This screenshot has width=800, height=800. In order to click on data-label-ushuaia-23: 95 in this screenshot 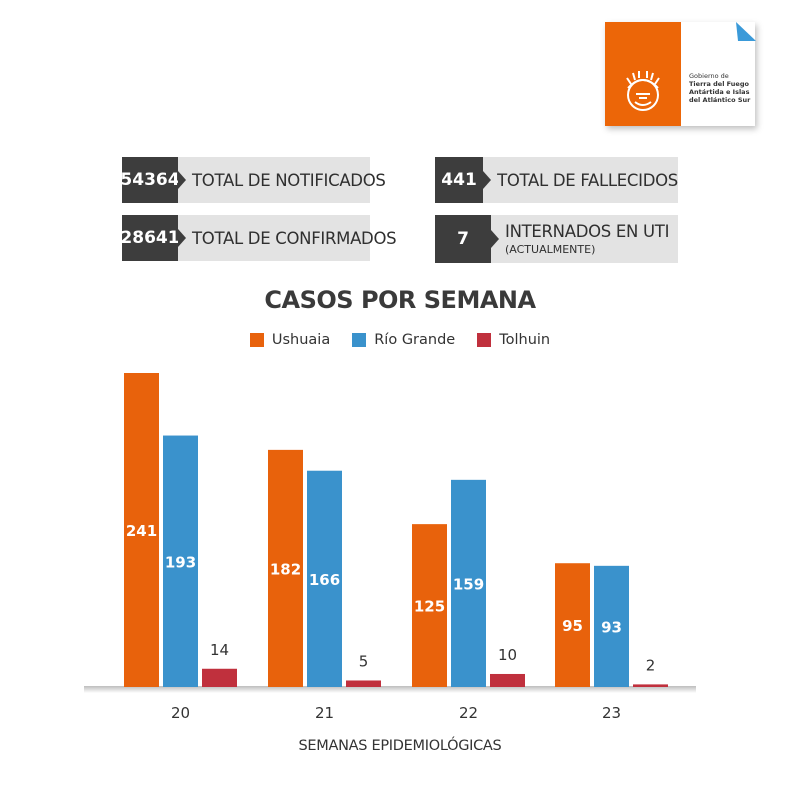, I will do `click(572, 626)`.